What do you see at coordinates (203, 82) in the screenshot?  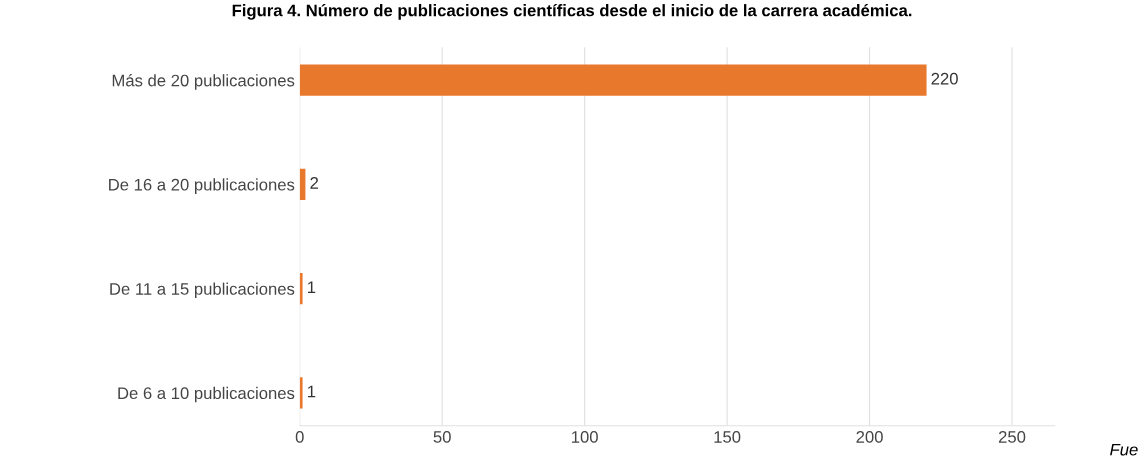 I see `y-tick-label: Más de 20 publicaciones` at bounding box center [203, 82].